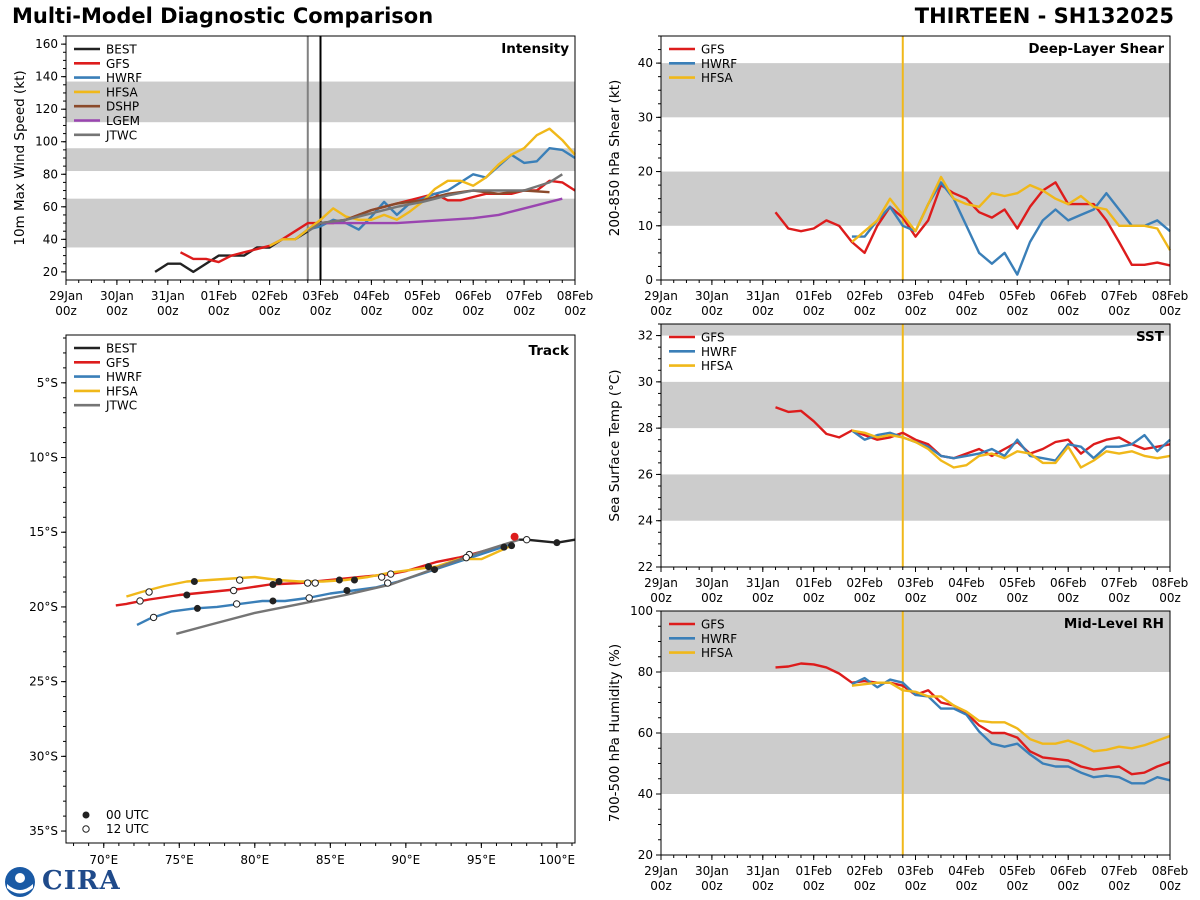 This screenshot has height=900, width=1200. I want to click on shear-legend-label: GFS, so click(713, 50).